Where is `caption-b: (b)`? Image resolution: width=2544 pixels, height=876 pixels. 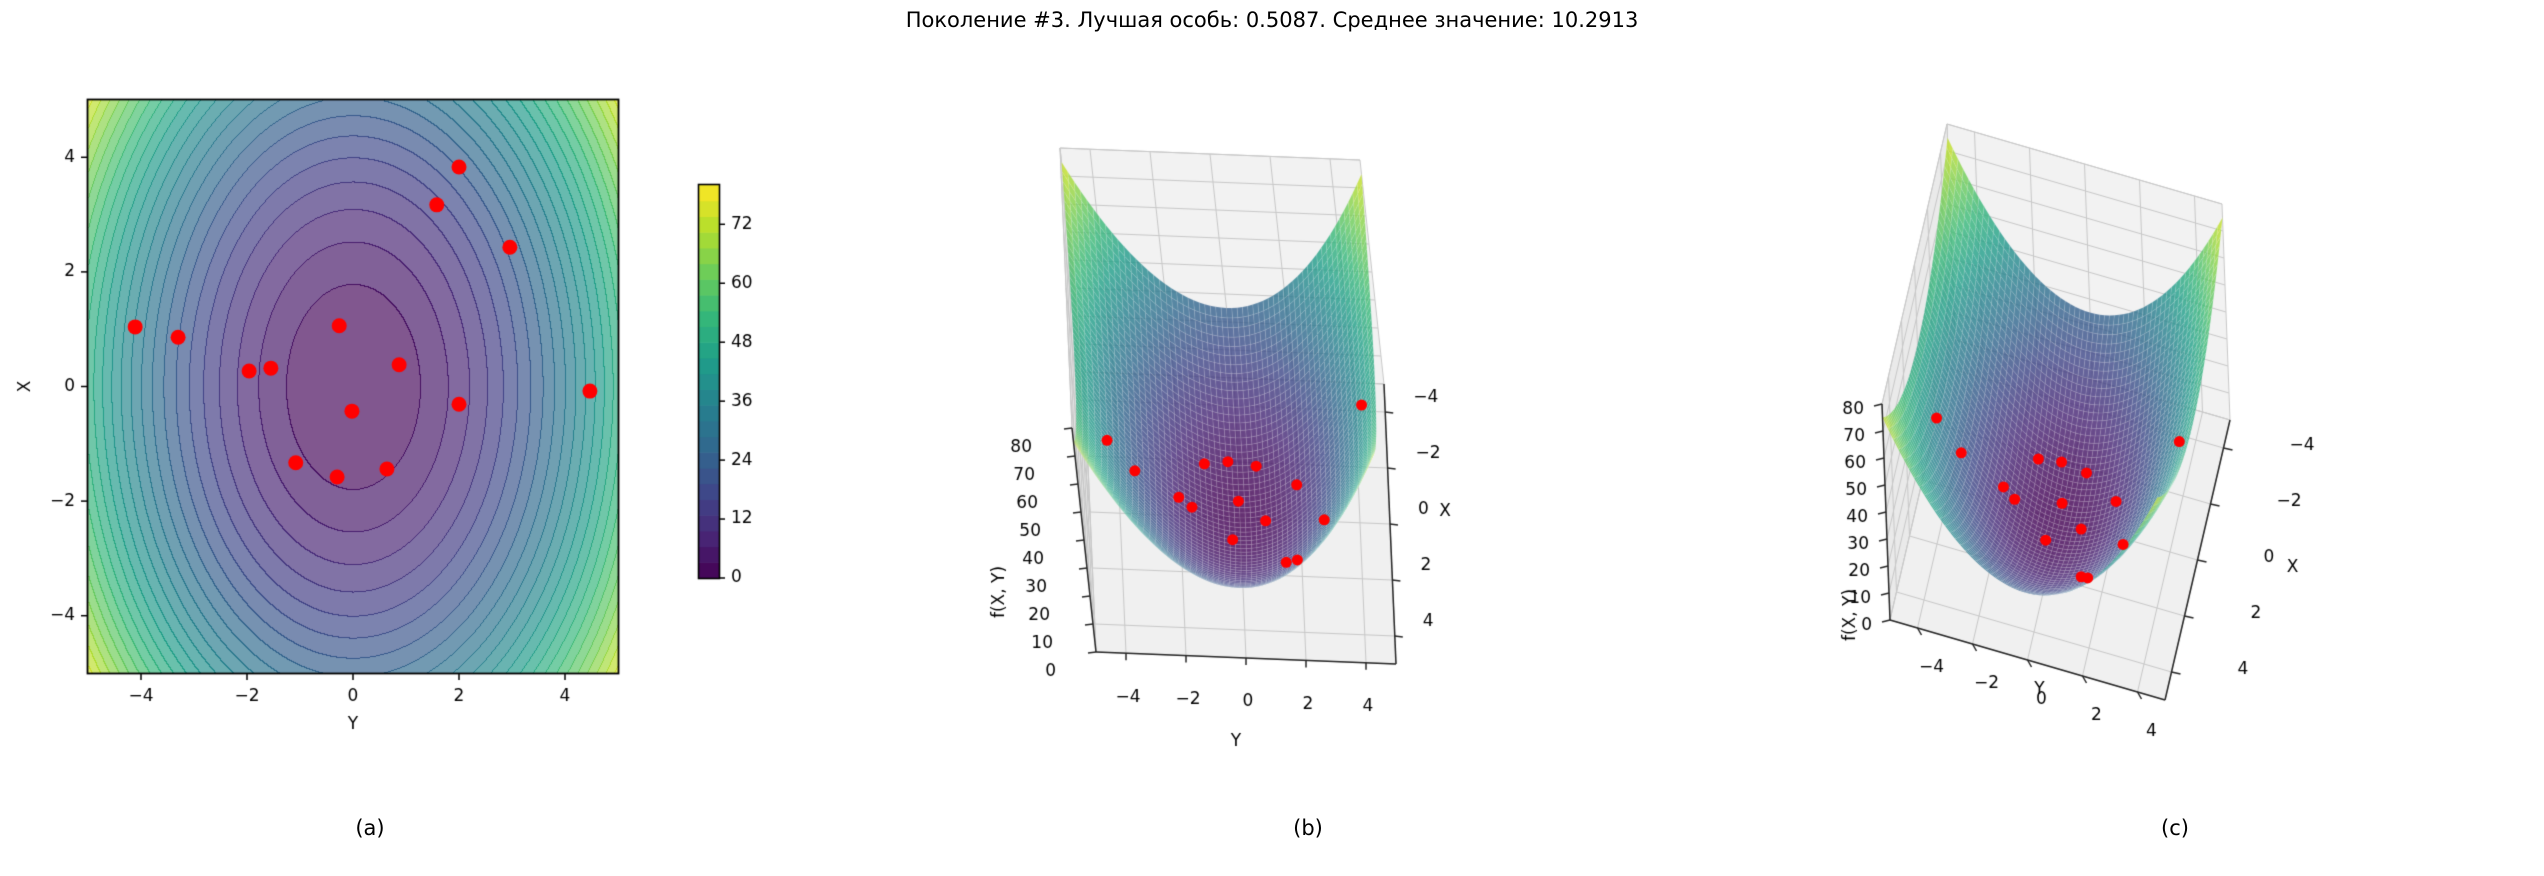 caption-b: (b) is located at coordinates (1308, 828).